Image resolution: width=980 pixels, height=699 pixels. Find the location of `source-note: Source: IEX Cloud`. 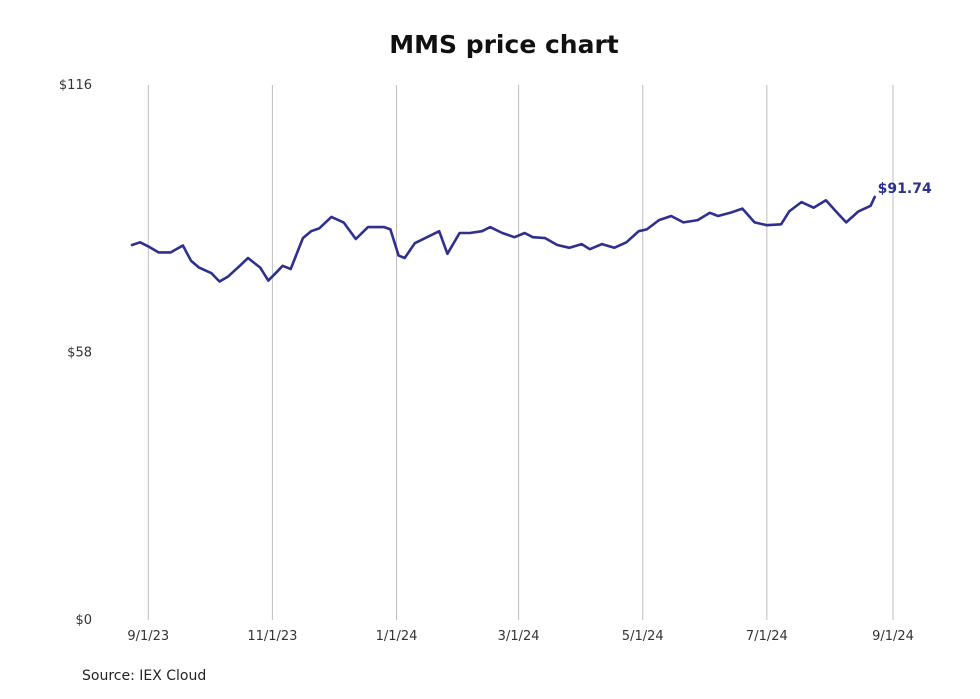

source-note: Source: IEX Cloud is located at coordinates (144, 676).